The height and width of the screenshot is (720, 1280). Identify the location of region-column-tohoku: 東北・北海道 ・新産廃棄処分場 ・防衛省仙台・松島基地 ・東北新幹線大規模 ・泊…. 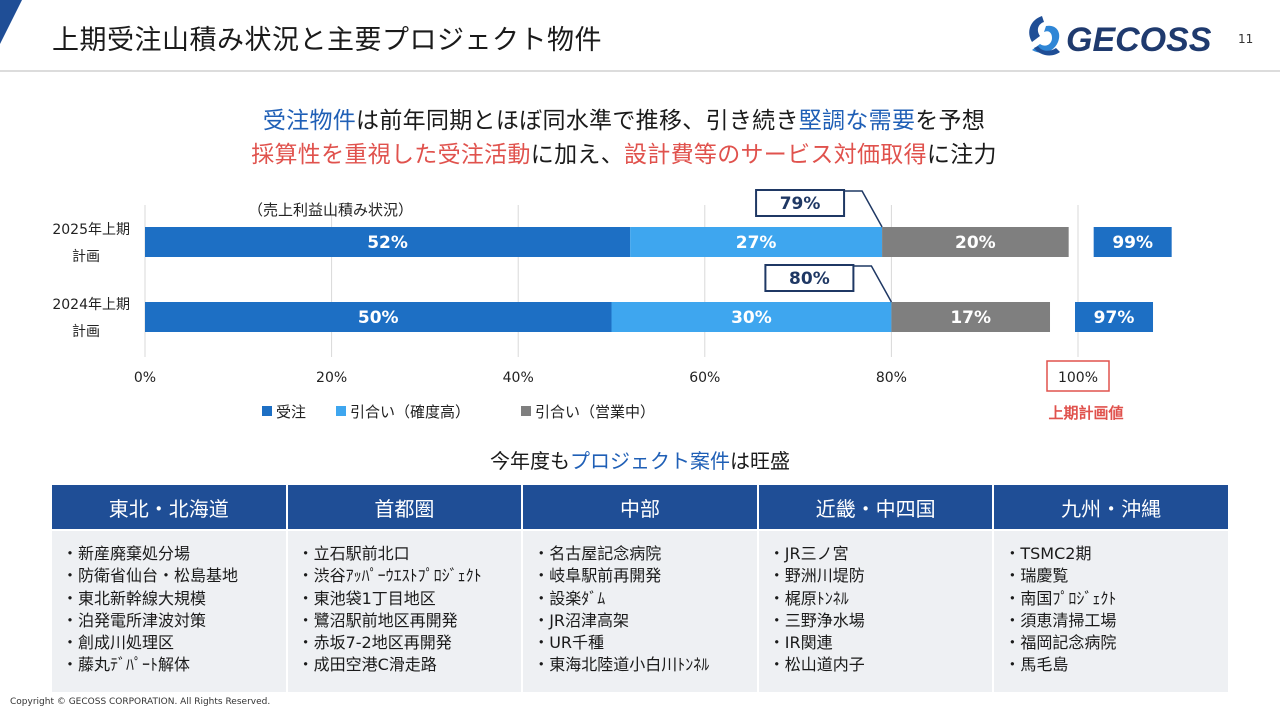
(169, 588).